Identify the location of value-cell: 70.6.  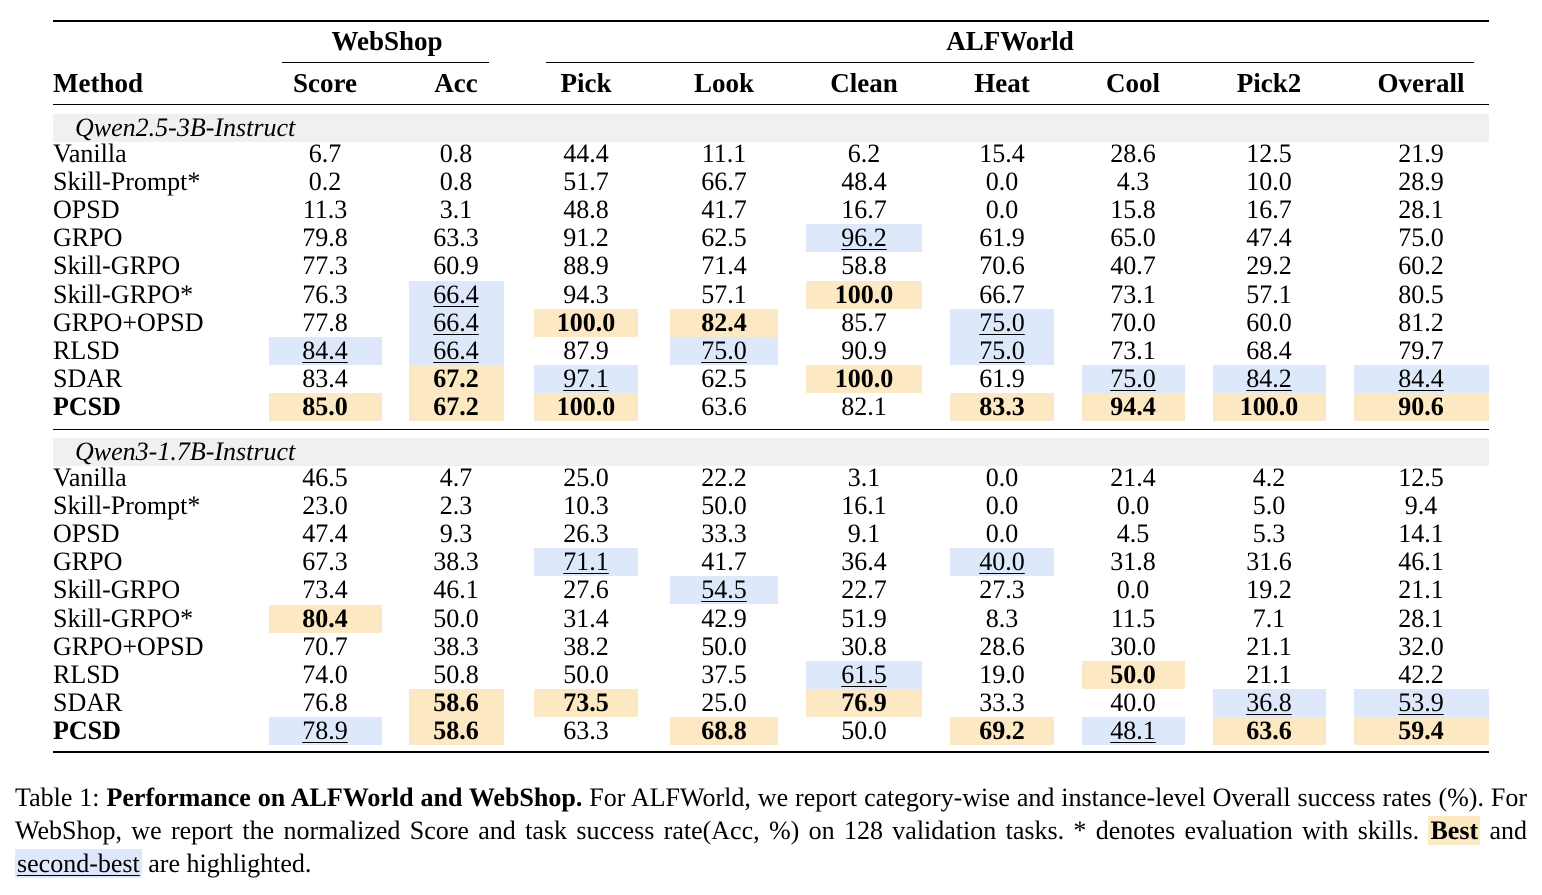
(1002, 266).